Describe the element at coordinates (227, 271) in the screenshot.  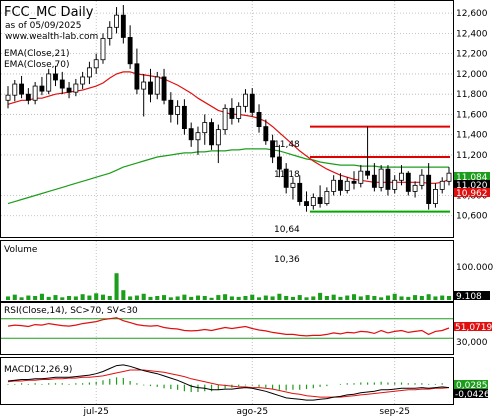
I see `volume-panel-frame` at that location.